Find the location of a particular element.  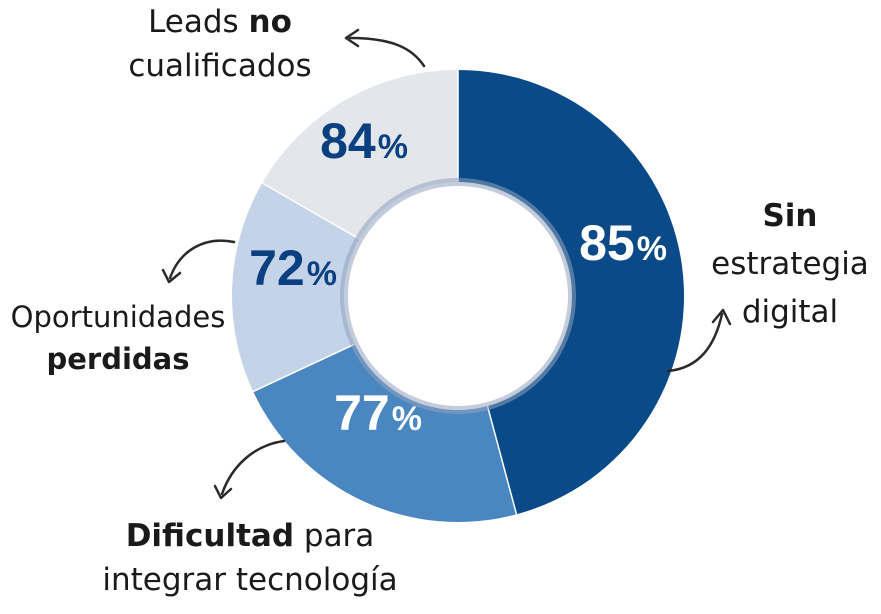

sin-digital: digital is located at coordinates (790, 312).